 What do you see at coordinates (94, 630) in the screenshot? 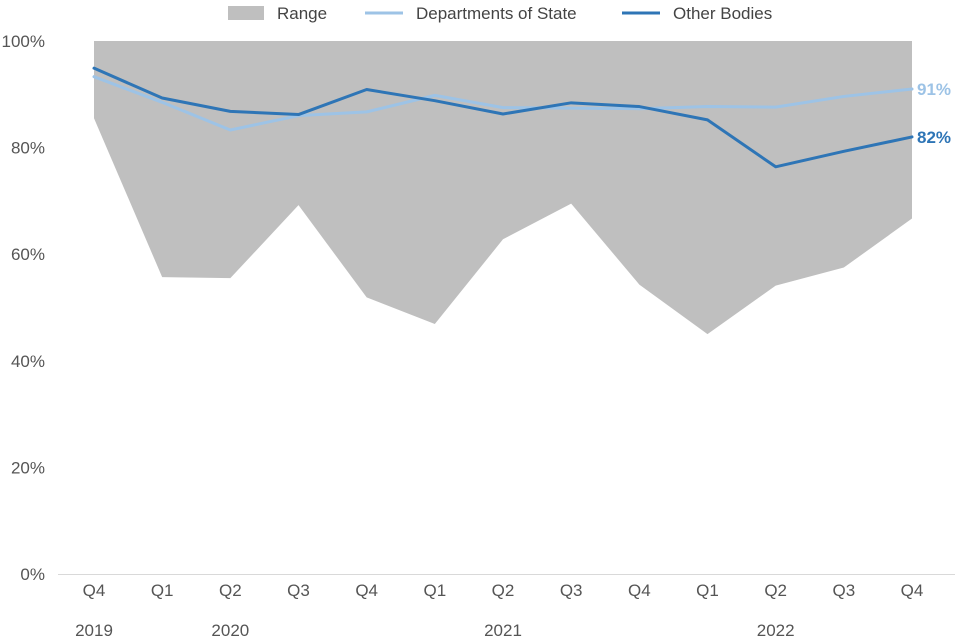
I see `year-label: 2019` at bounding box center [94, 630].